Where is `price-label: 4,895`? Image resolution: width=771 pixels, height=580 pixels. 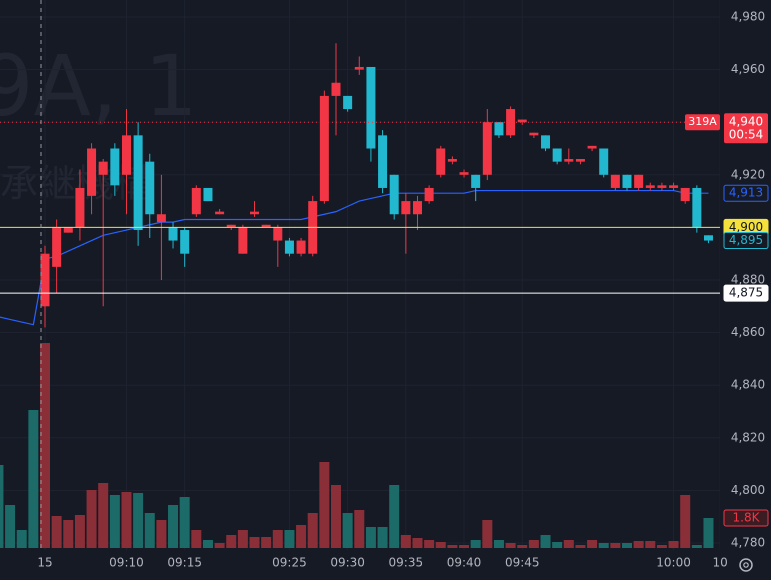
price-label: 4,895 is located at coordinates (746, 240).